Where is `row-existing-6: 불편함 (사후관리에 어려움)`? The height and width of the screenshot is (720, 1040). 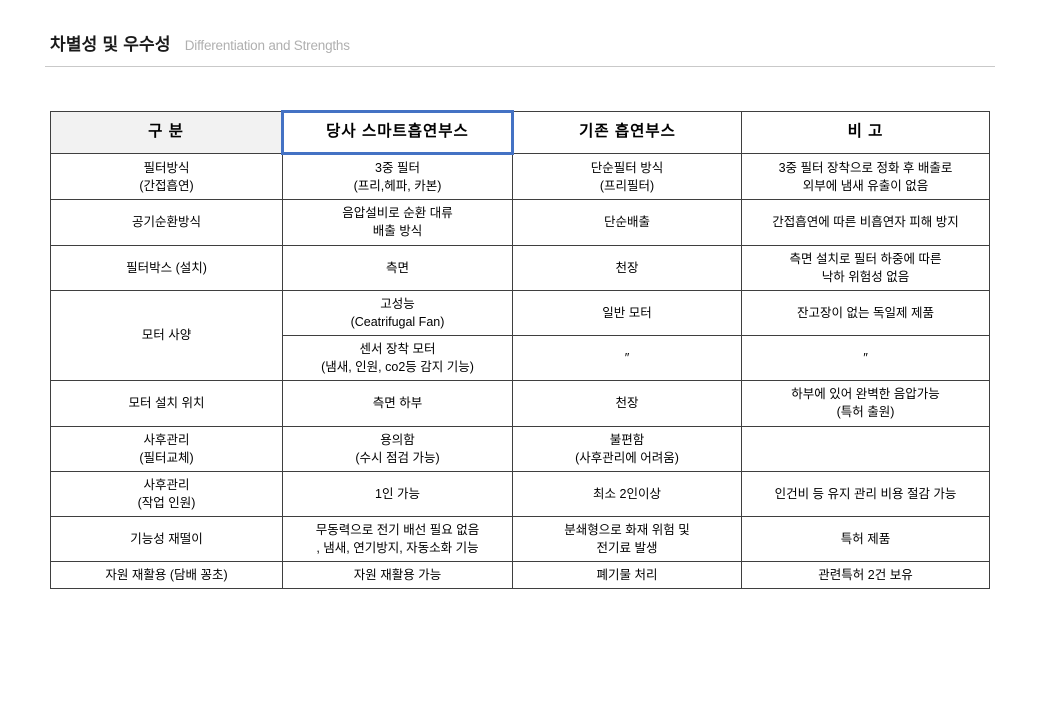 row-existing-6: 불편함 (사후관리에 어려움) is located at coordinates (627, 448).